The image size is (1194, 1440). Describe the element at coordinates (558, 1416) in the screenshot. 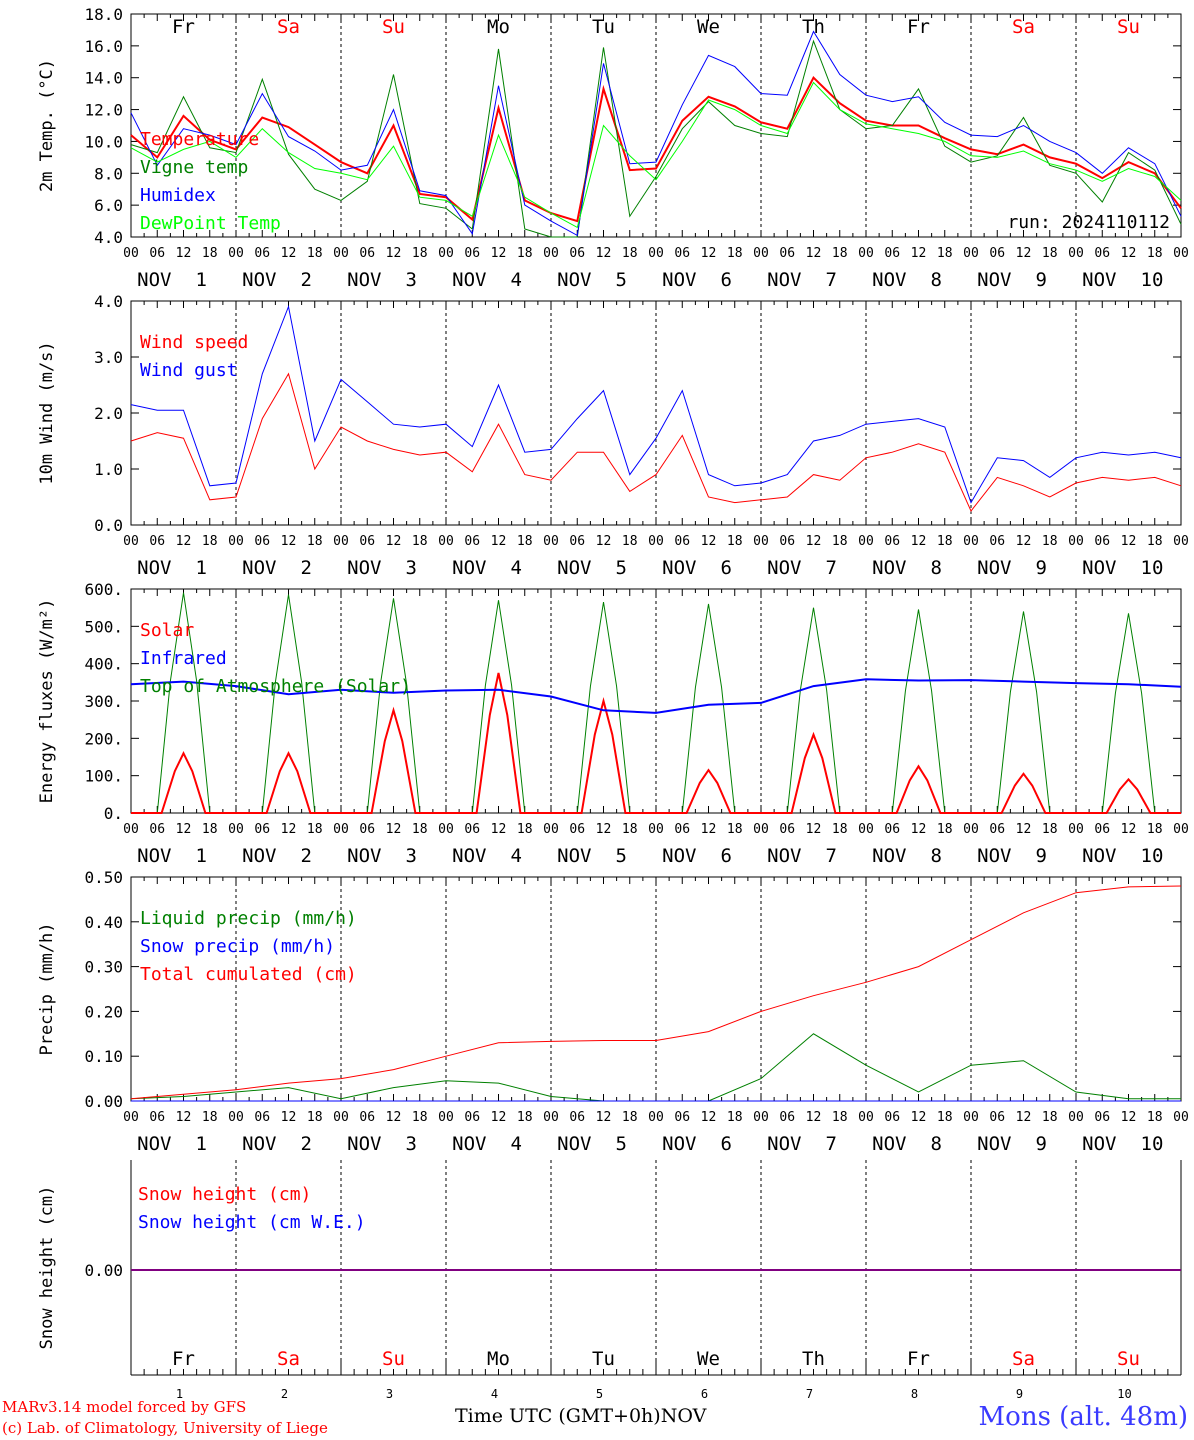

I see `time-axis-text: Time UTC (GMT+0h)` at that location.